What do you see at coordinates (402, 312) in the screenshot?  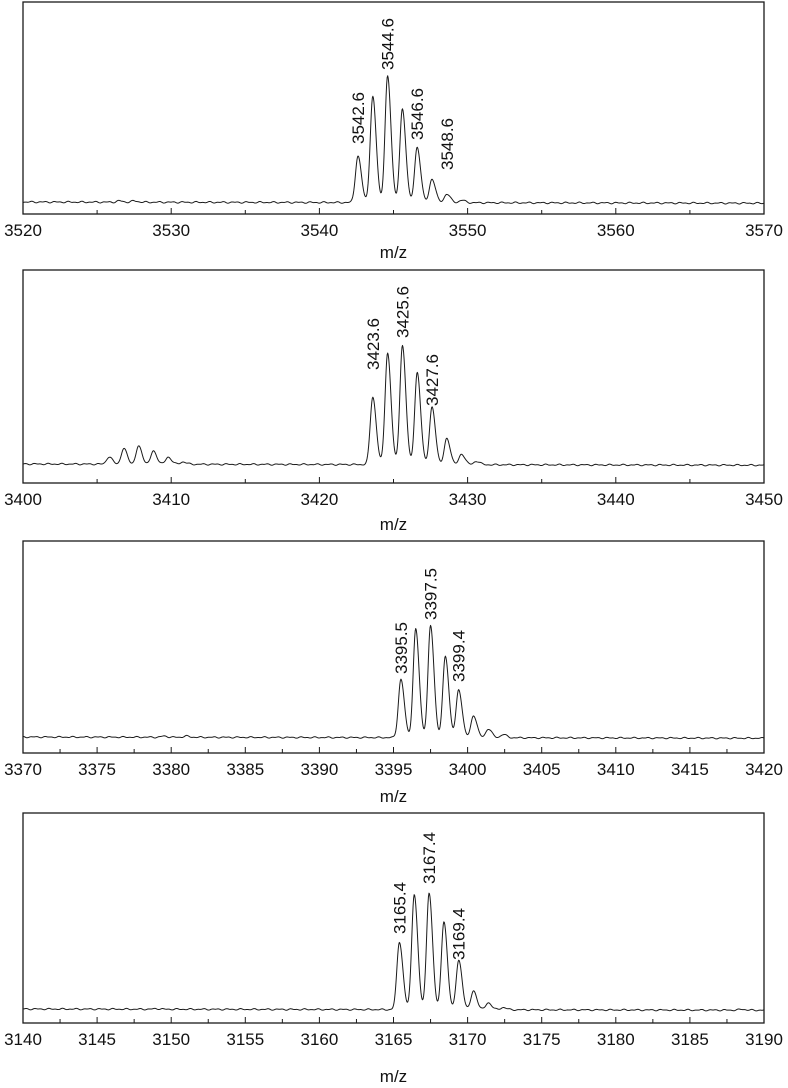 I see `peak-label: 3425.6` at bounding box center [402, 312].